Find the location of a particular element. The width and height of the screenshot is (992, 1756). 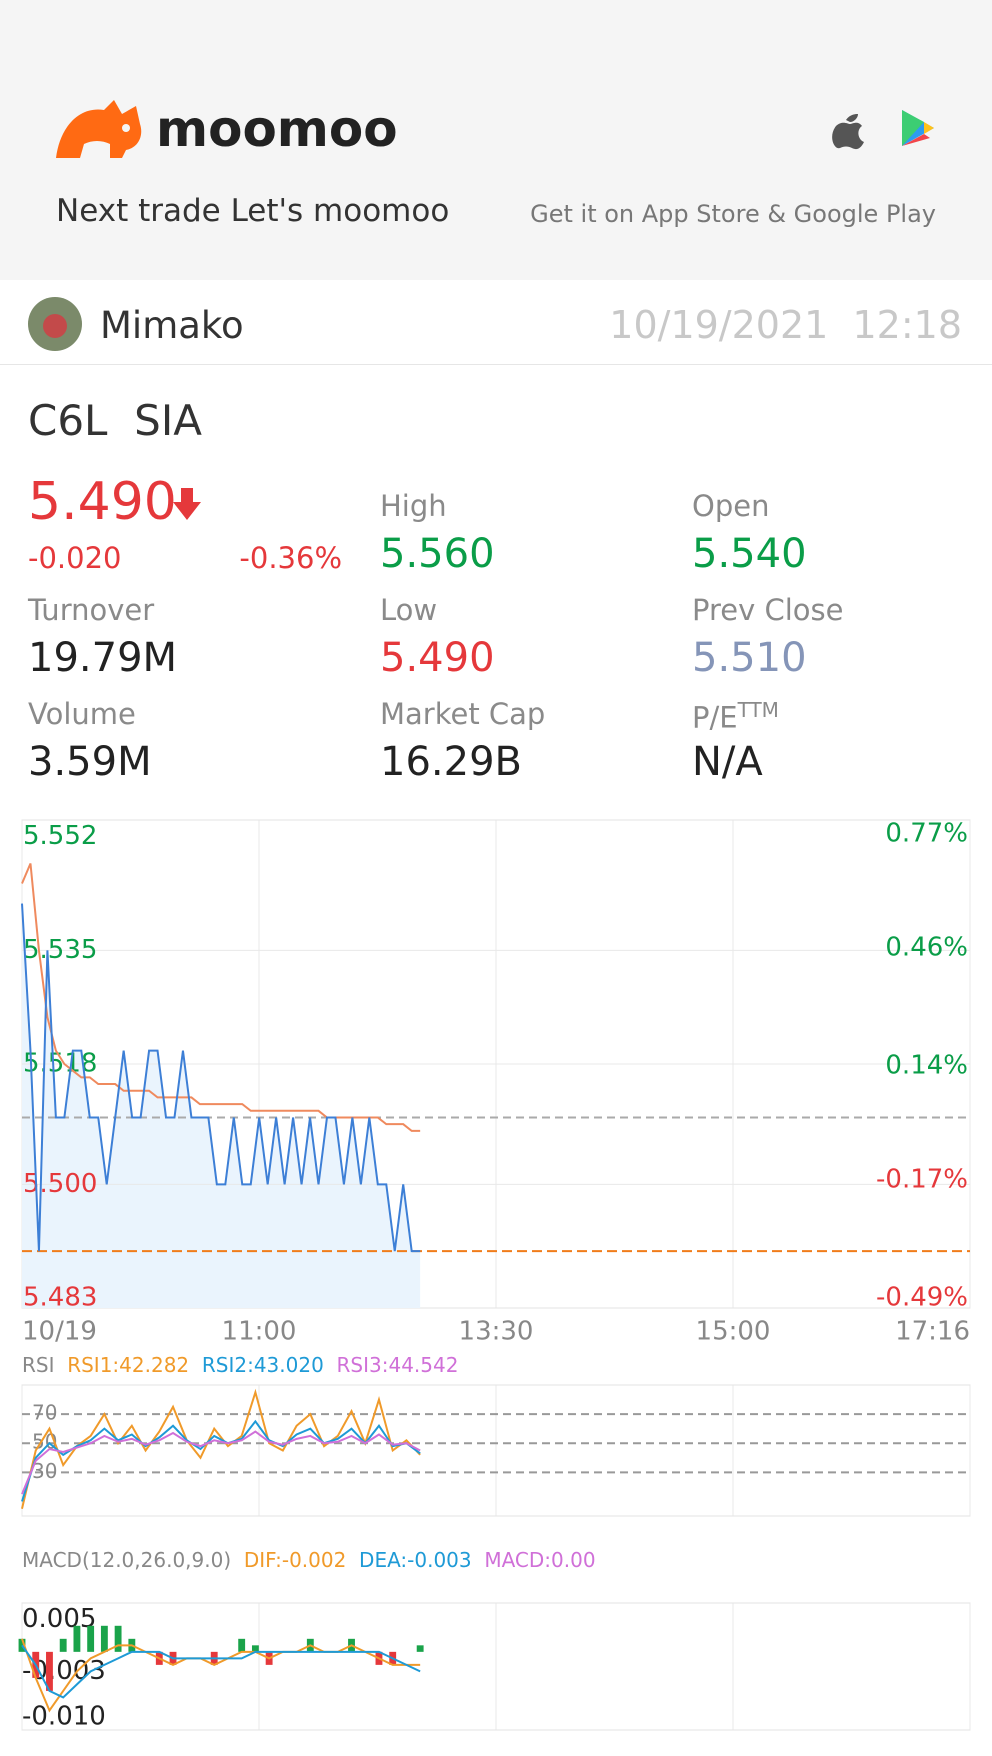

y2-tick-label: -0.49% is located at coordinates (922, 1298).